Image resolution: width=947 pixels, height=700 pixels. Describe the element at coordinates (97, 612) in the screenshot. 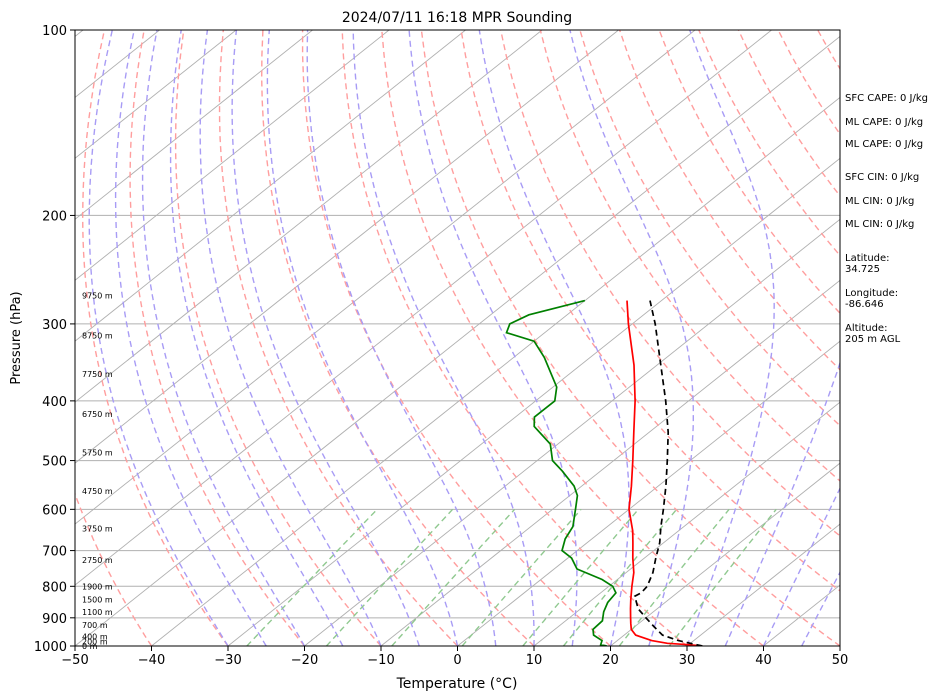

I see `height-label: 1100 m` at that location.